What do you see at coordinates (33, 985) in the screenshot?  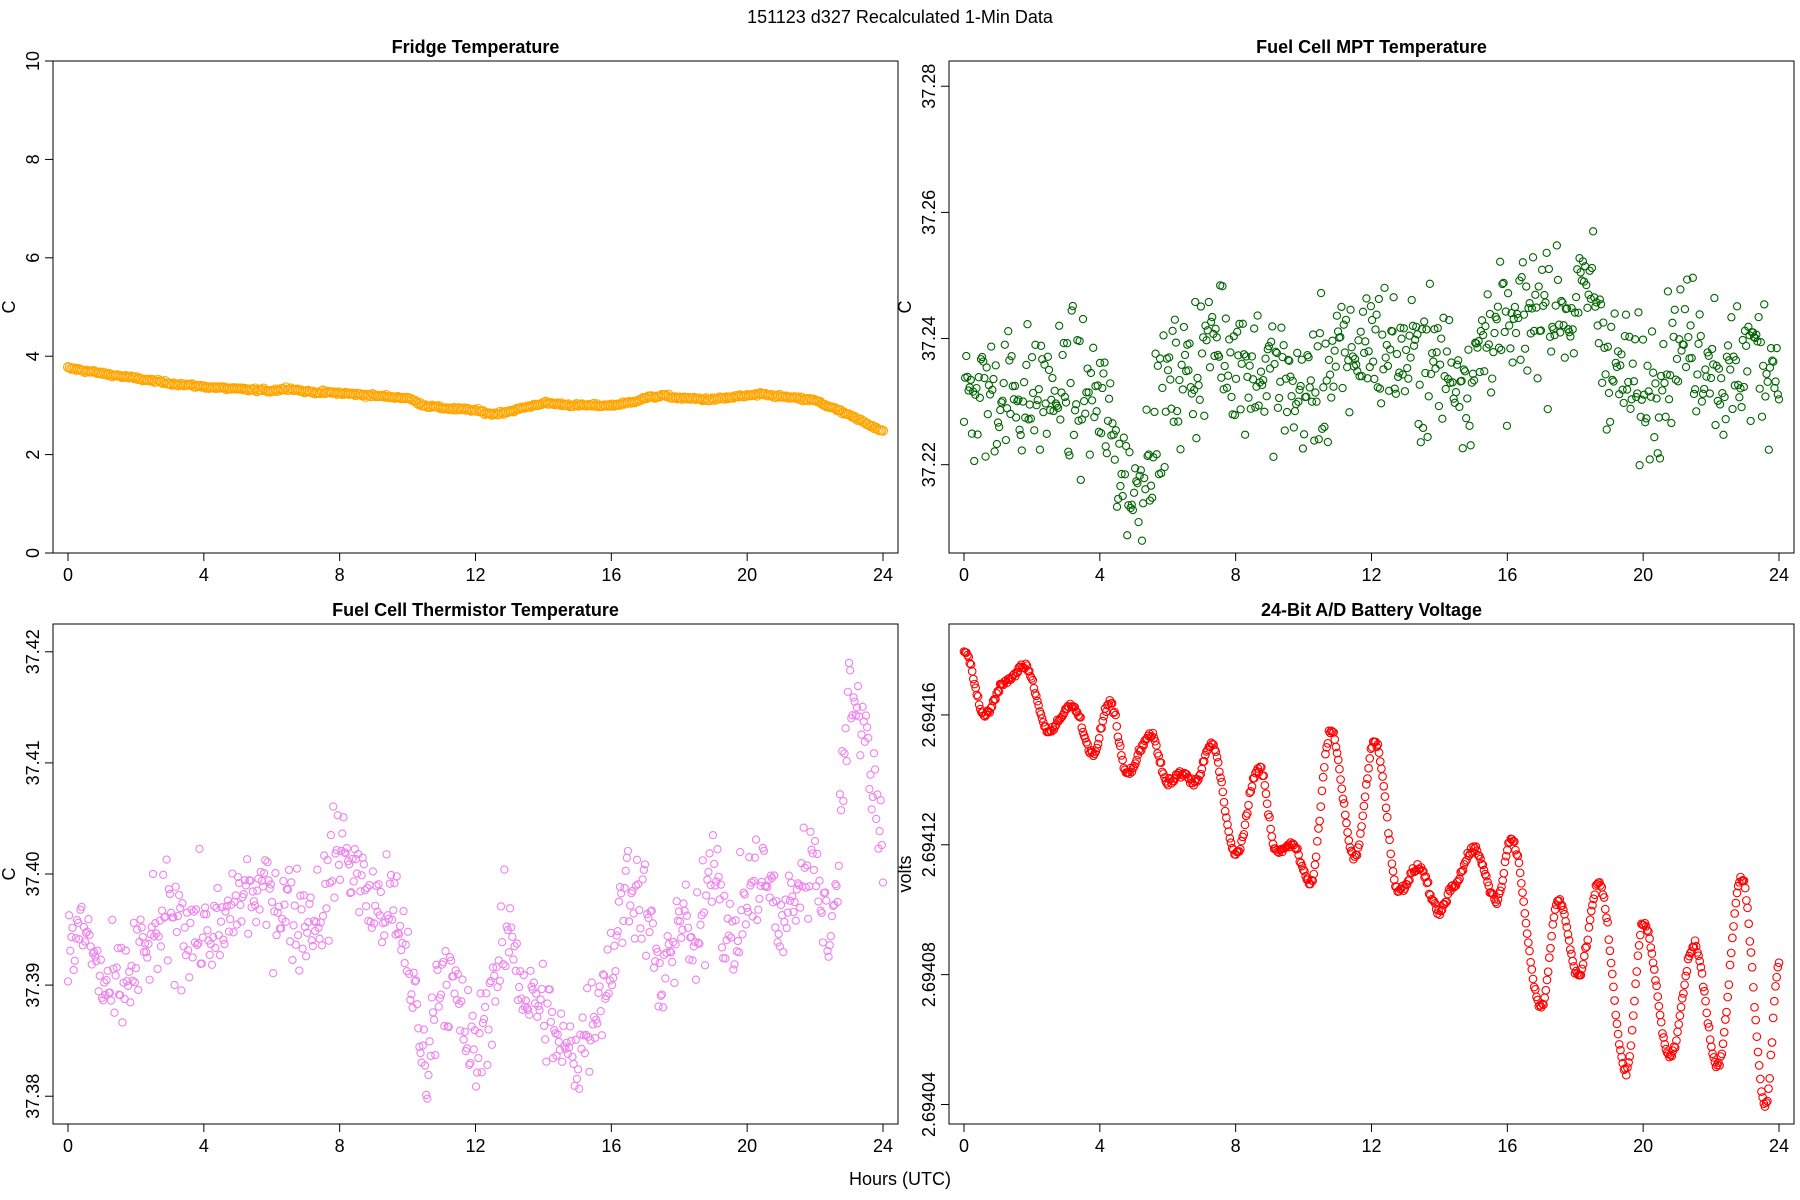 I see `y-tick-label: 37.39` at bounding box center [33, 985].